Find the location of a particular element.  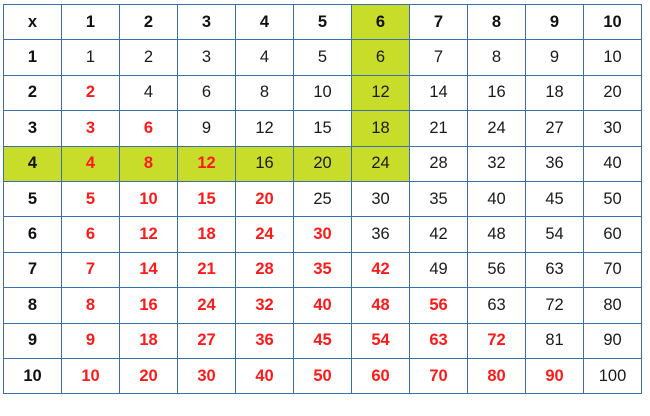

column-header: 3 is located at coordinates (206, 22).